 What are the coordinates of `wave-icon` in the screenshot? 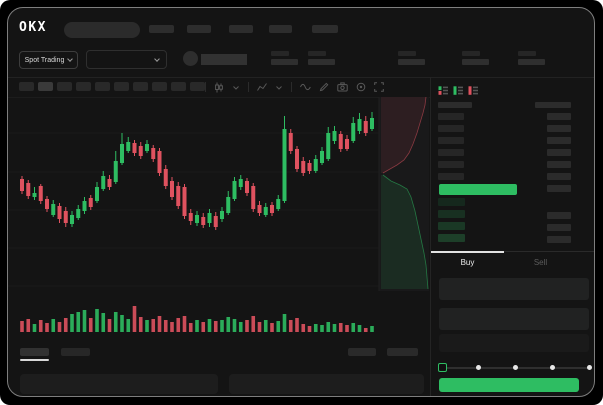 It's located at (305, 87).